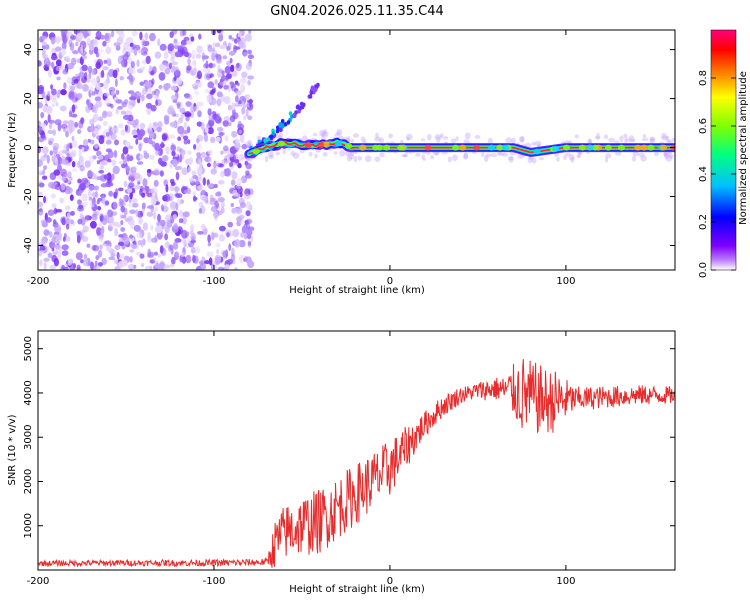 The width and height of the screenshot is (750, 600). I want to click on snr-y-axis-label: SNR (10 * v/v), so click(12, 449).